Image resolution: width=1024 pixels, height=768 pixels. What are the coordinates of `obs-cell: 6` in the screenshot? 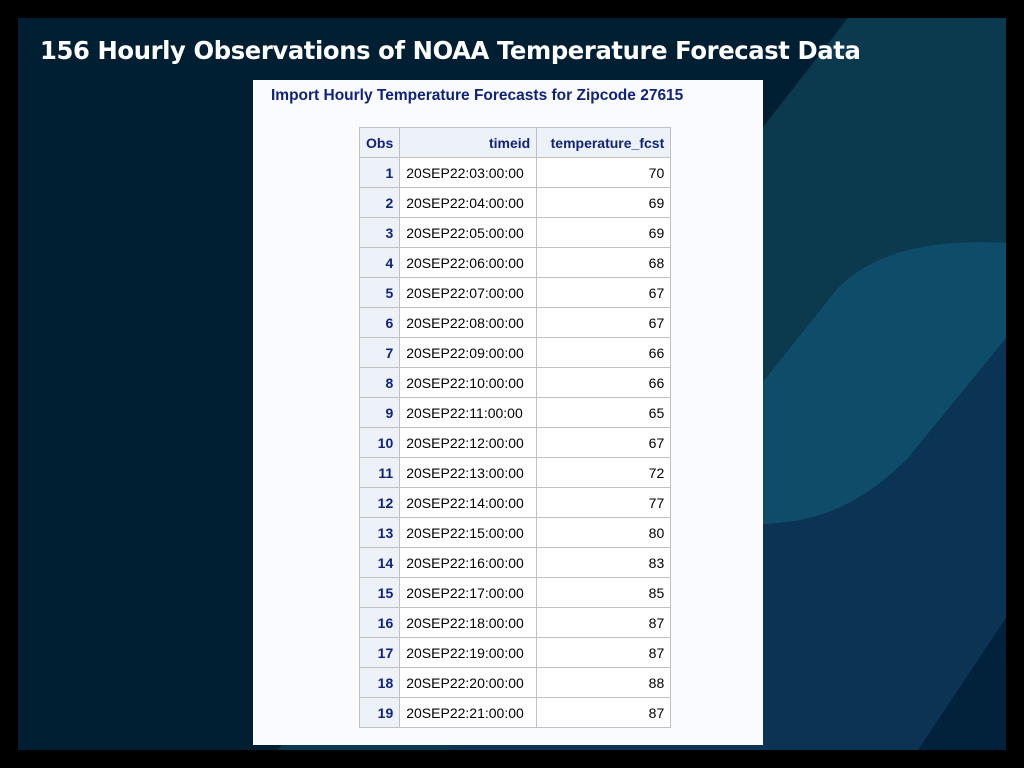 It's located at (379, 322).